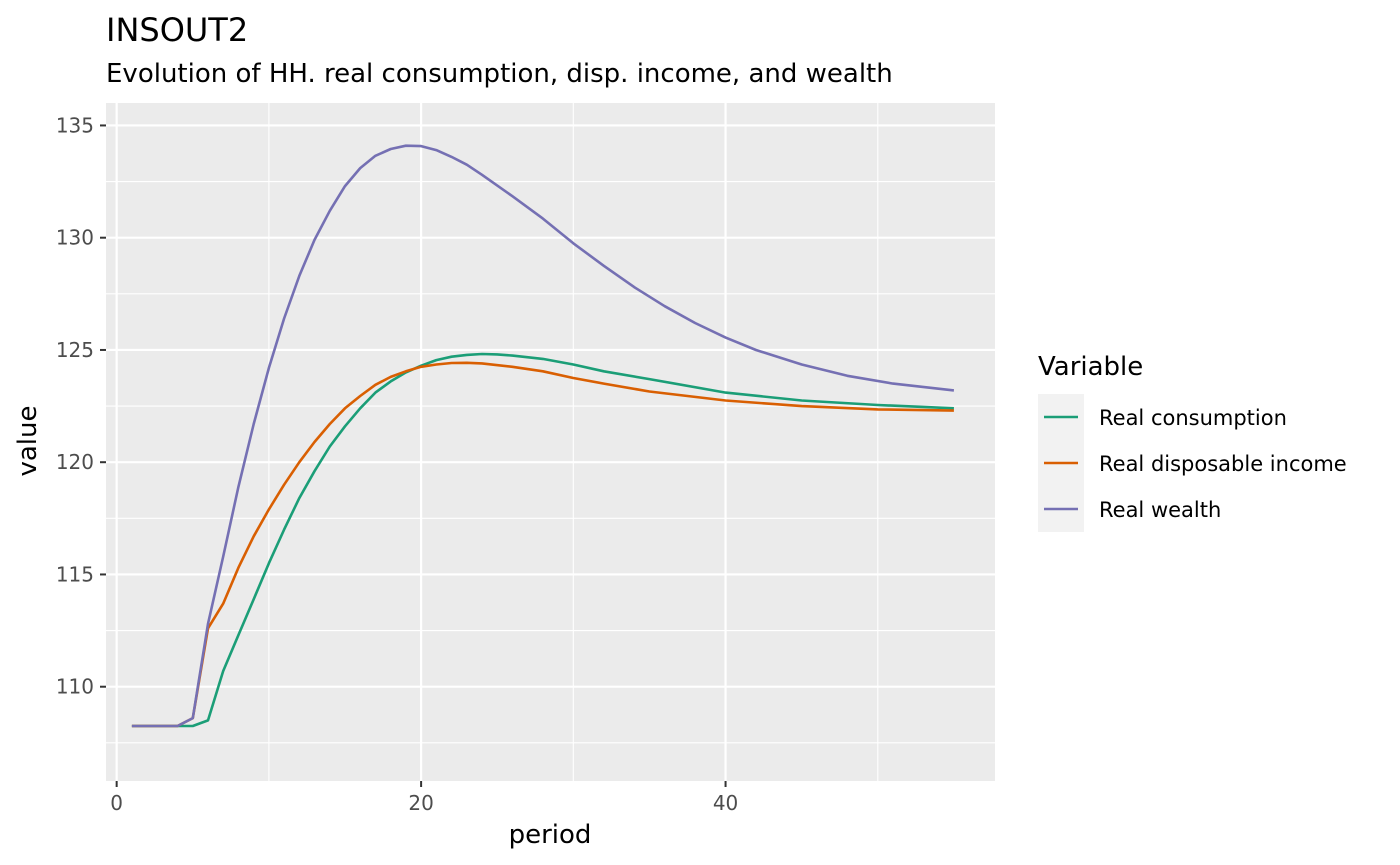 The width and height of the screenshot is (1400, 865). I want to click on y-tick-label: 120, so click(75, 462).